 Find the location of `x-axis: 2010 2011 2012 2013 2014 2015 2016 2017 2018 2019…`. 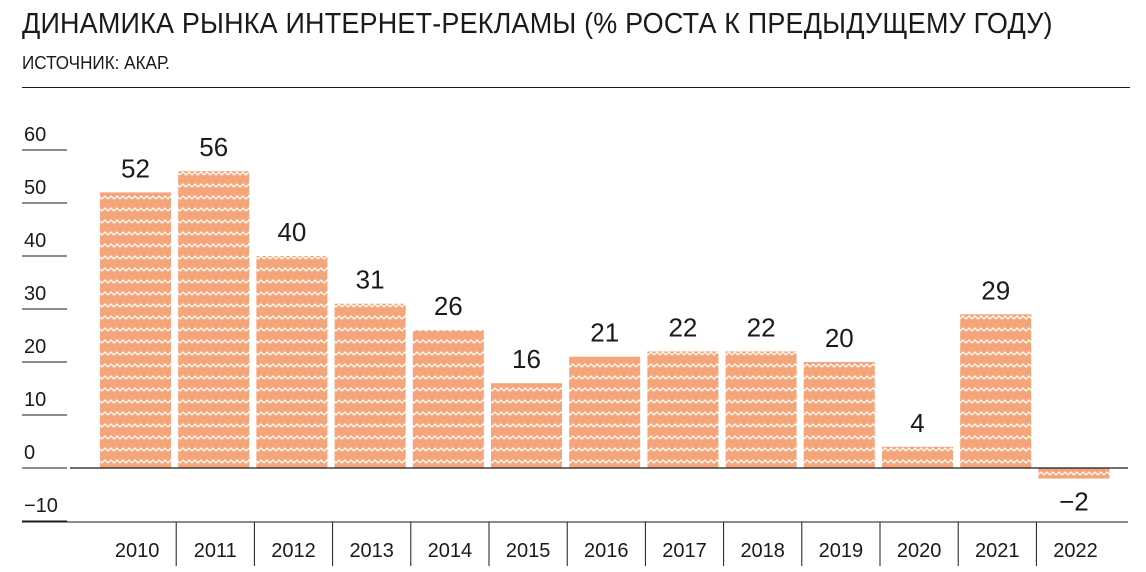

x-axis: 2010 2011 2012 2013 2014 2015 2016 2017 2018 2019… is located at coordinates (575, 543).